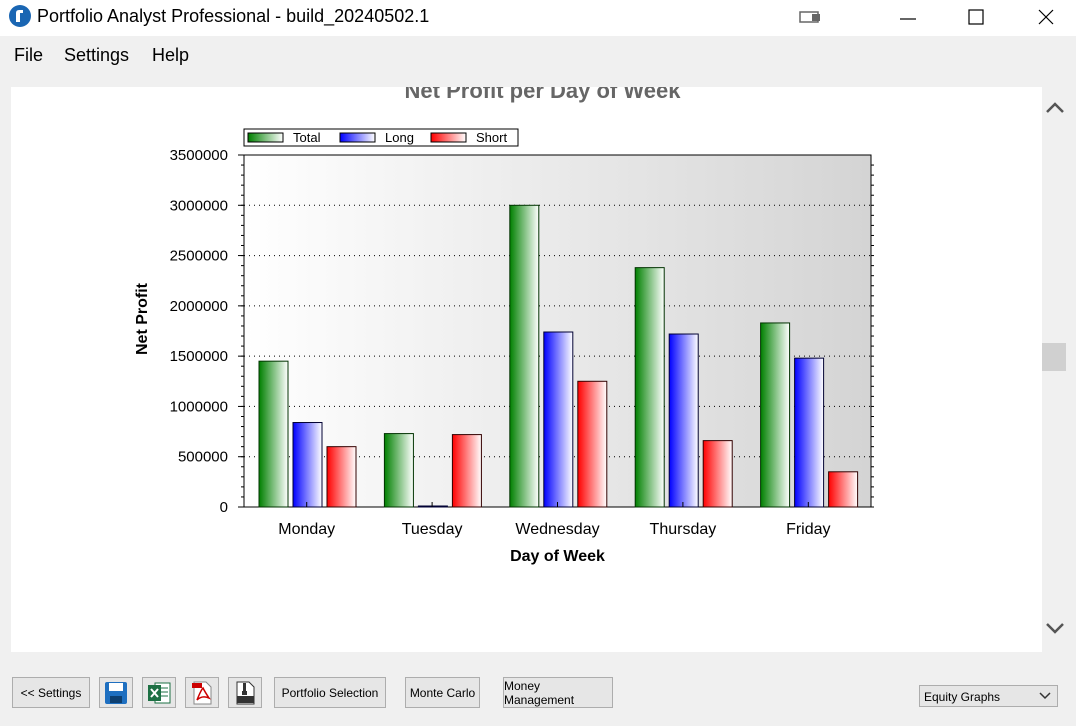 The height and width of the screenshot is (726, 1076). What do you see at coordinates (265, 137) in the screenshot?
I see `legend-swatch-total` at bounding box center [265, 137].